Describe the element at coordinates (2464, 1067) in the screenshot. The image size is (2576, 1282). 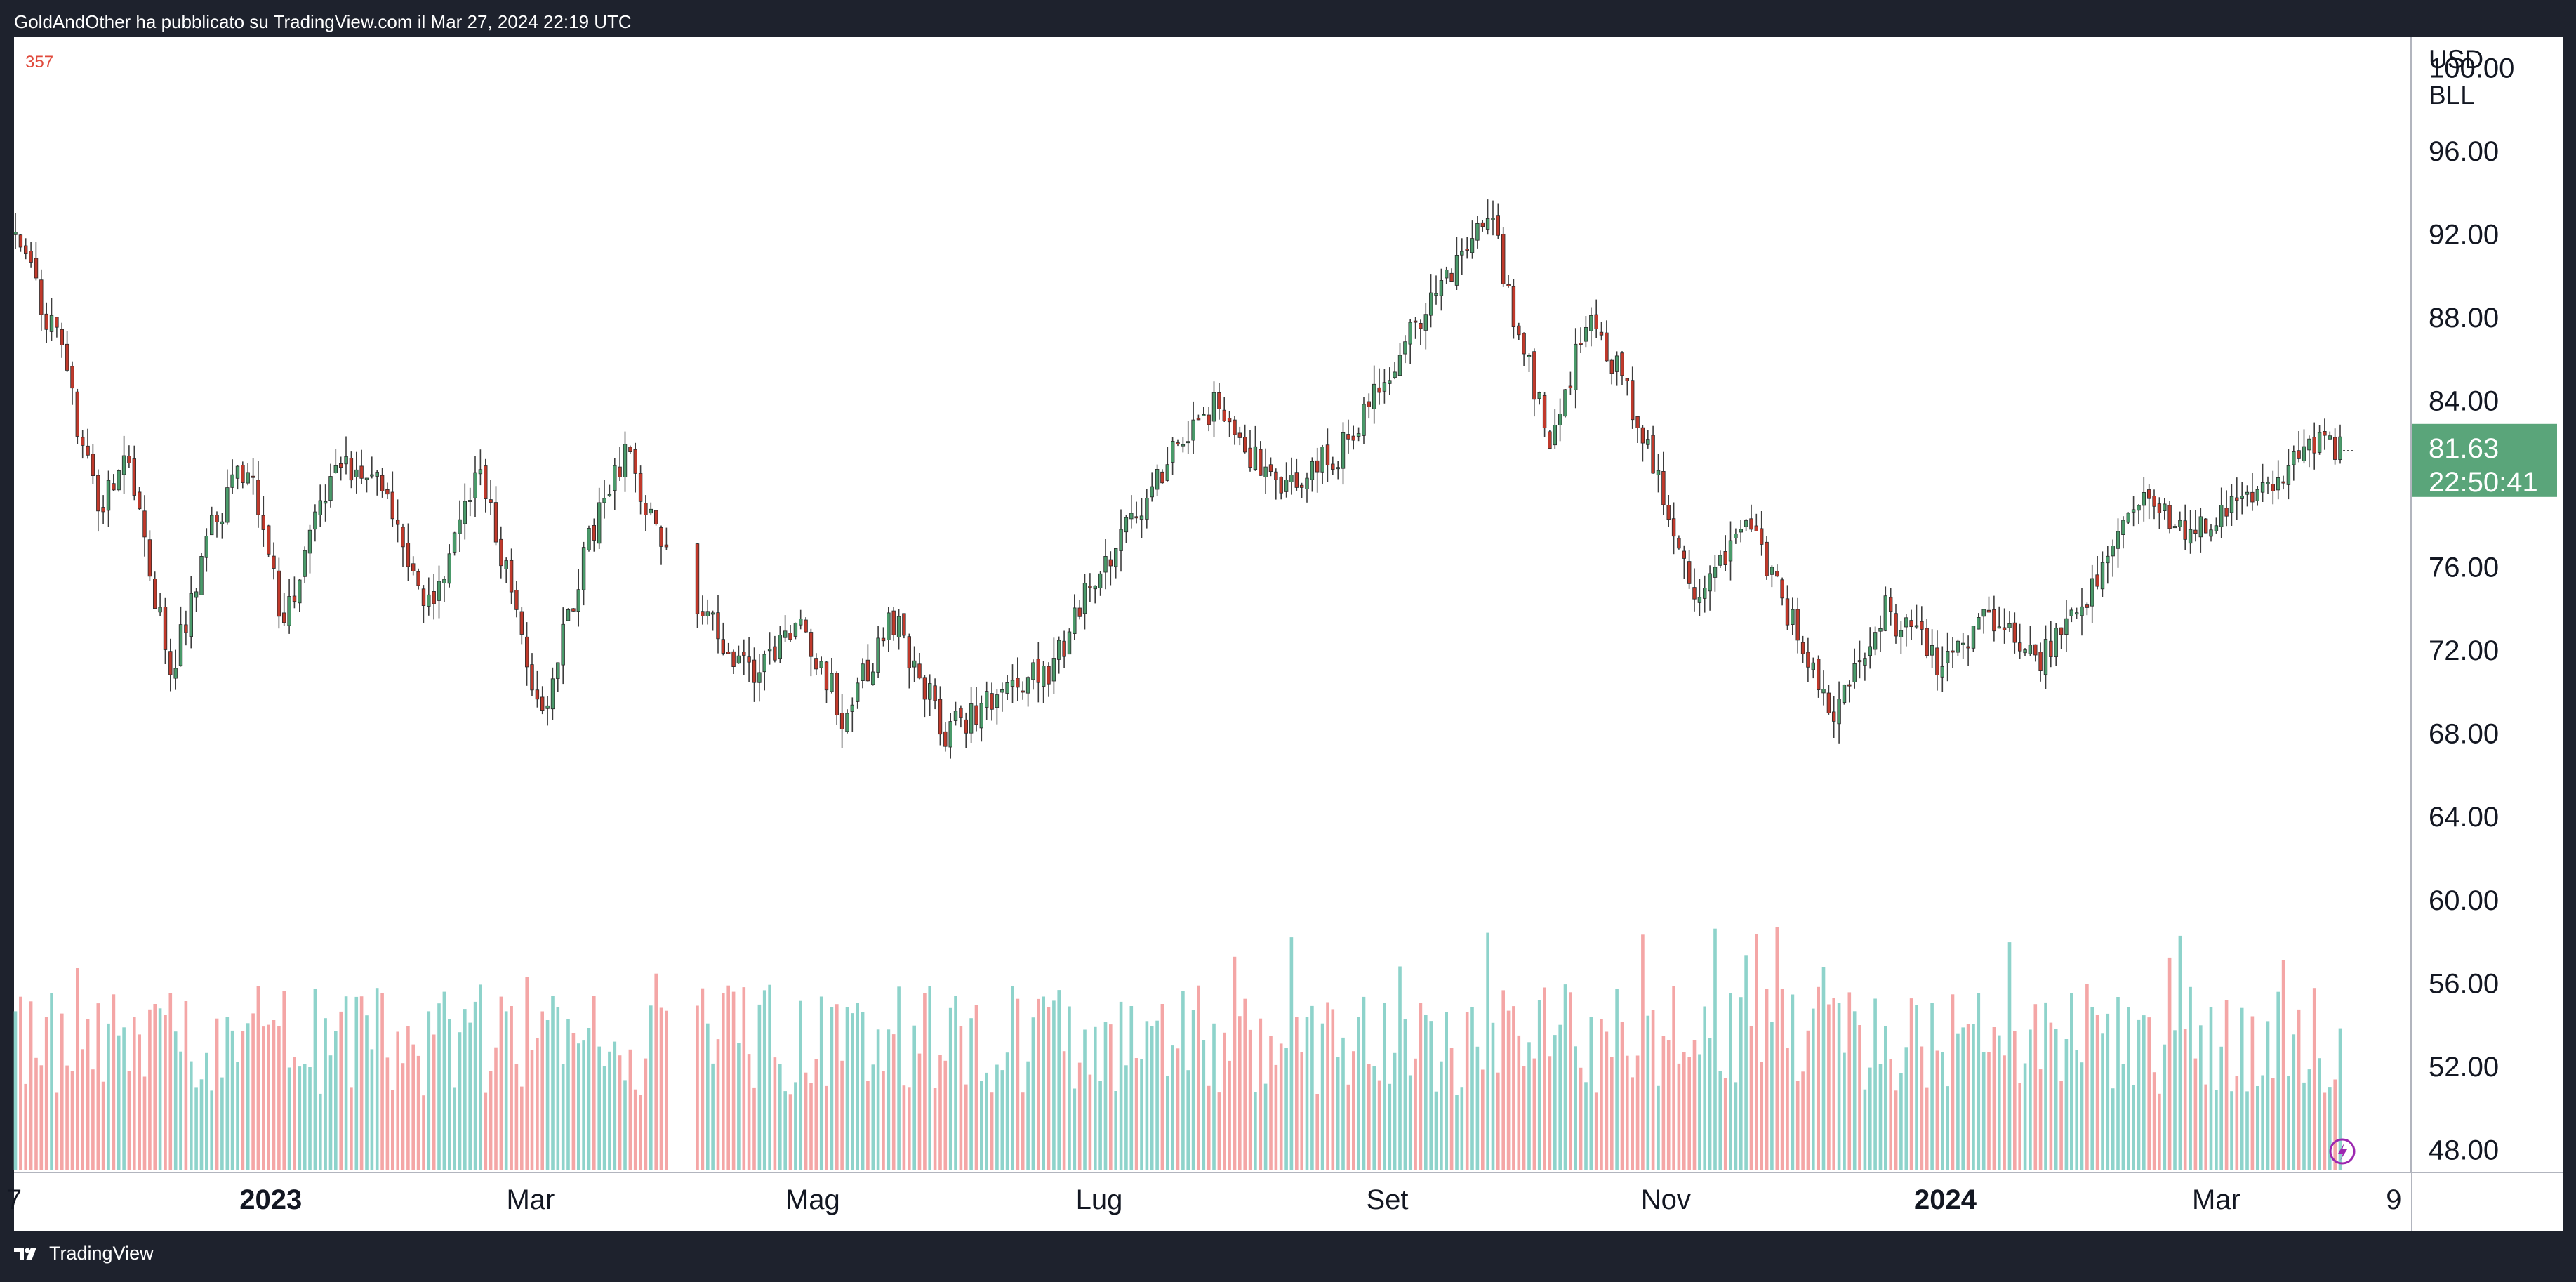
I see `y-tick-label: 52.00` at that location.